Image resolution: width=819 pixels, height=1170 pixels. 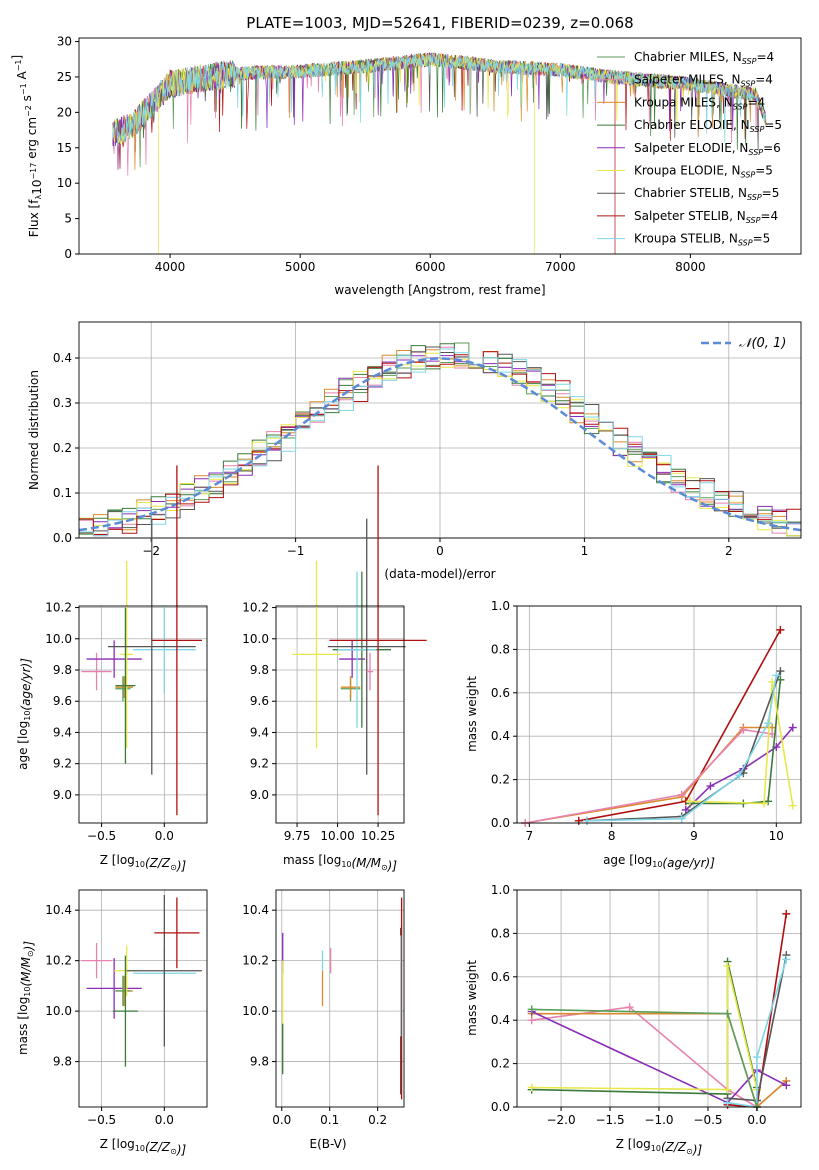 What do you see at coordinates (530, 836) in the screenshot?
I see `x-tick-label: 7` at bounding box center [530, 836].